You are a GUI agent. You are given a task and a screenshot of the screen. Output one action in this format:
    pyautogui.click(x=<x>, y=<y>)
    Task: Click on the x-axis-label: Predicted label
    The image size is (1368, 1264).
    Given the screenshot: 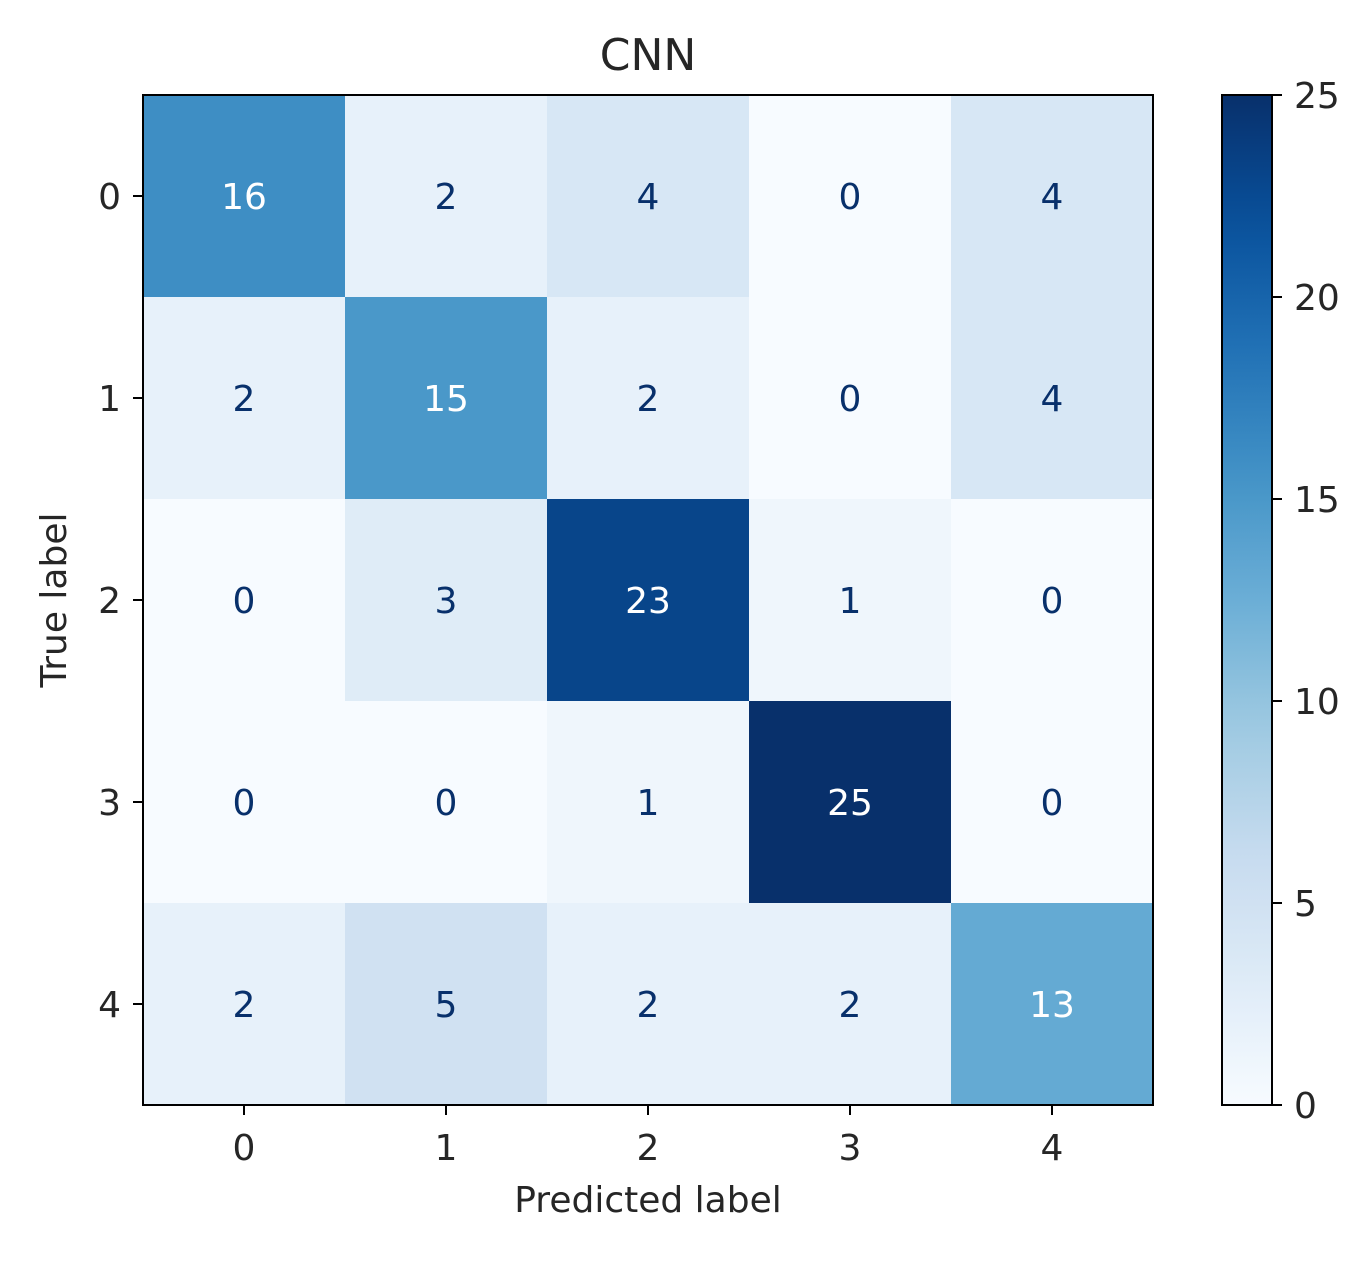 What is the action you would take?
    pyautogui.click(x=648, y=1200)
    